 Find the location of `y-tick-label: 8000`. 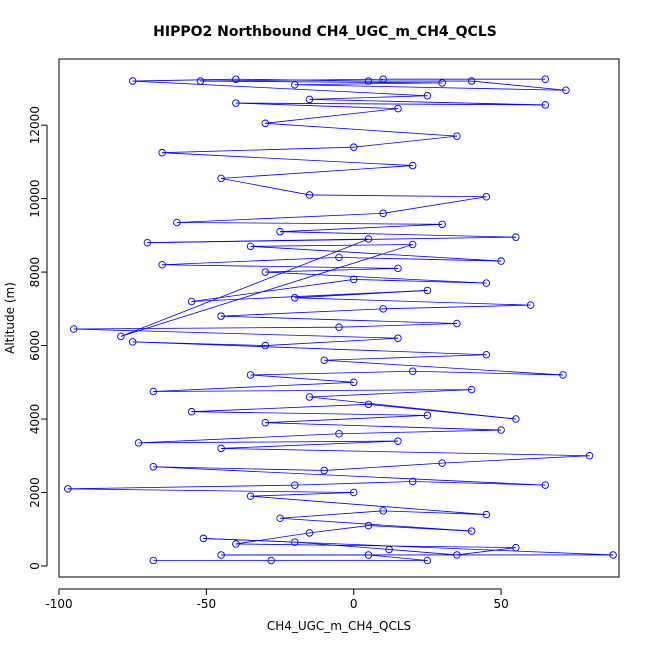

y-tick-label: 8000 is located at coordinates (35, 272).